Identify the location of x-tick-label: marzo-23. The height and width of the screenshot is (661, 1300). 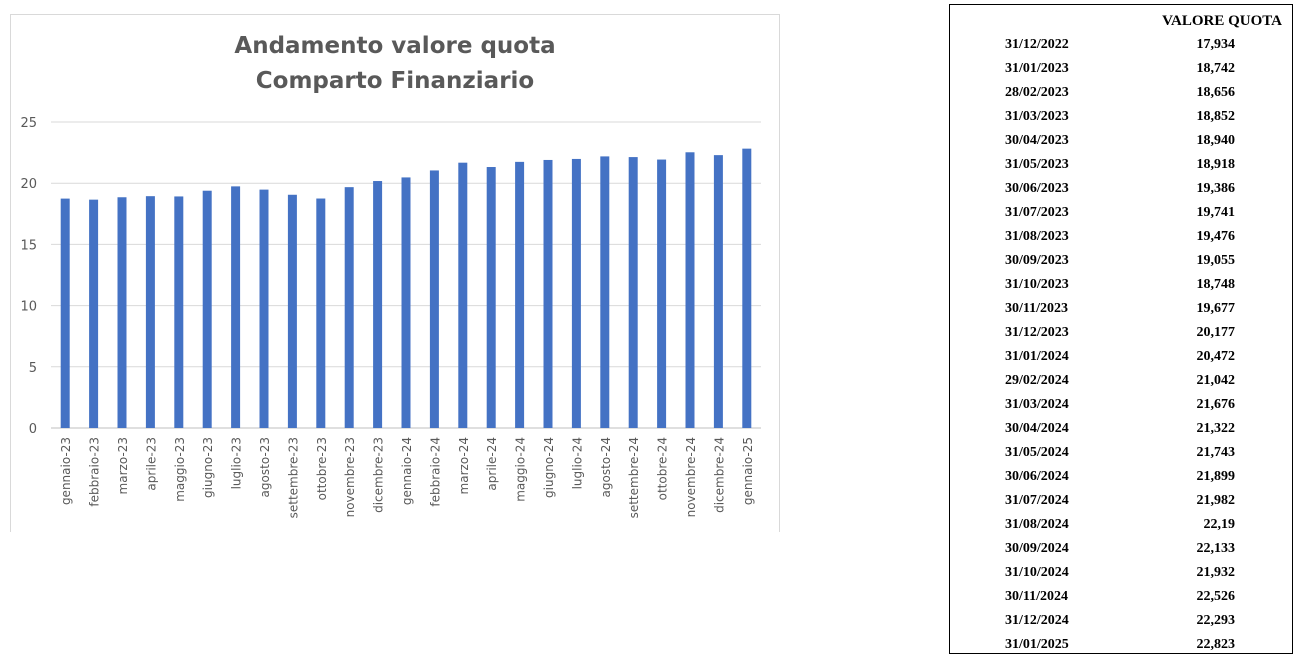
(123, 465).